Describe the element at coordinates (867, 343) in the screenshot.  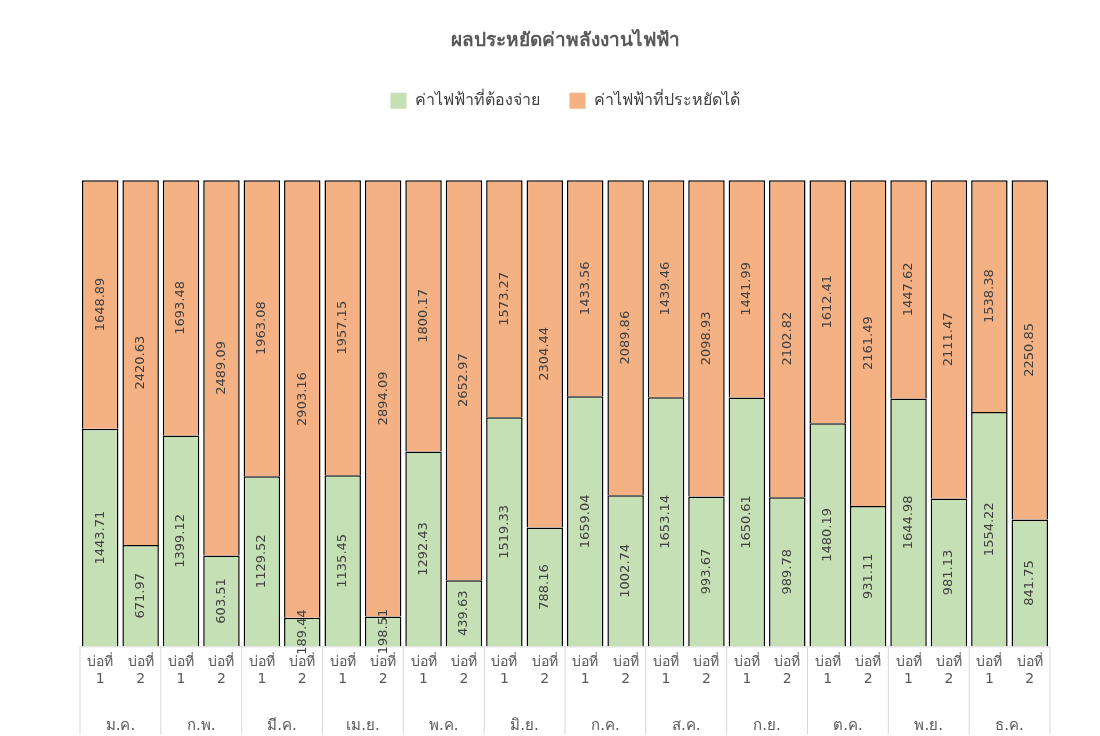
I see `data-label: 2161.49` at that location.